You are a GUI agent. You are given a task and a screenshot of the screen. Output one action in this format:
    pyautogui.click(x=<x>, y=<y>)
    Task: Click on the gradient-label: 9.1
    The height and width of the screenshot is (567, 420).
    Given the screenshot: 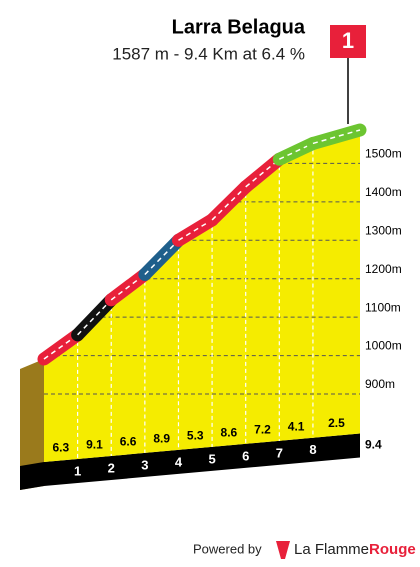 What is the action you would take?
    pyautogui.click(x=94, y=445)
    